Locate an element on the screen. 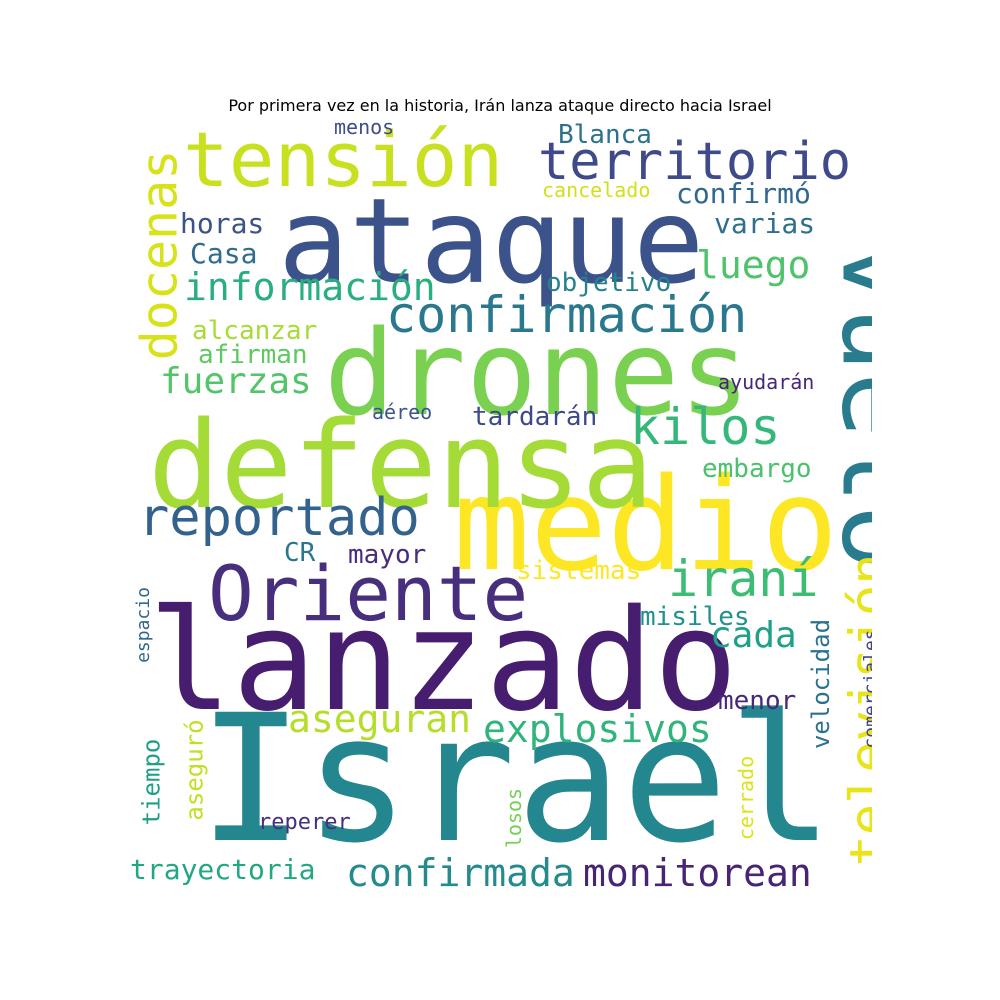 The width and height of the screenshot is (1000, 1000). word-luego: luego is located at coordinates (753, 265).